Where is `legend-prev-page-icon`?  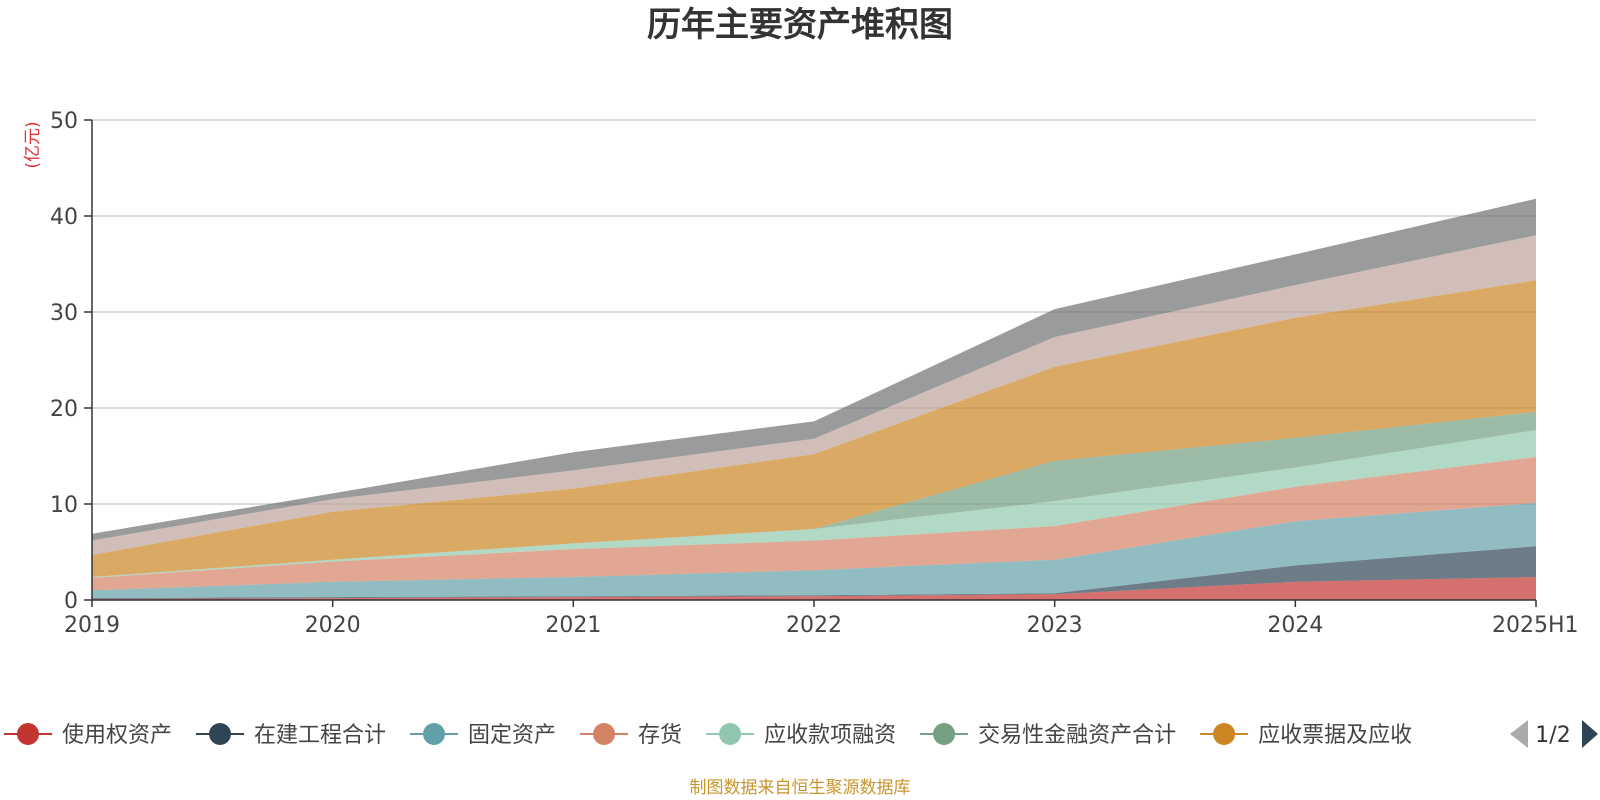 legend-prev-page-icon is located at coordinates (1519, 734).